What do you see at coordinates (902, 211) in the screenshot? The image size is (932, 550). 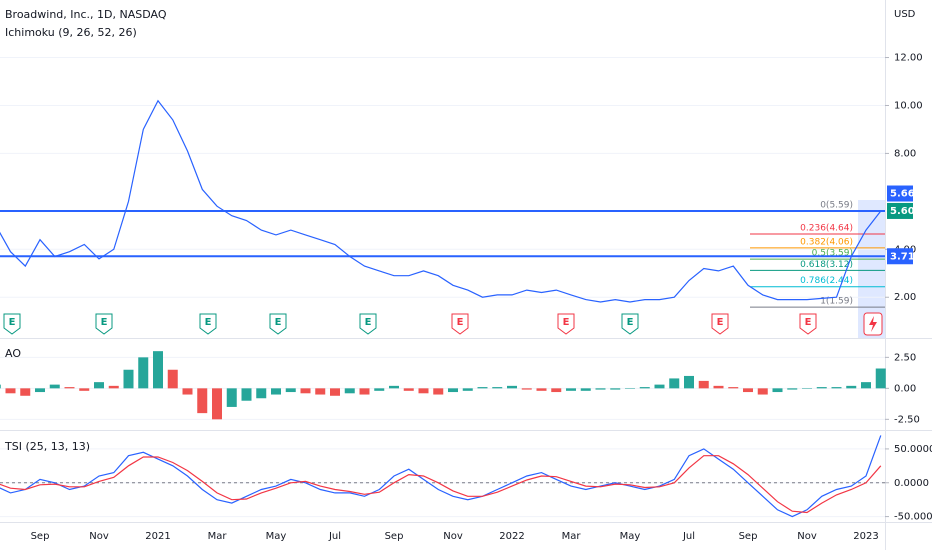 I see `price-label: 5.60` at bounding box center [902, 211].